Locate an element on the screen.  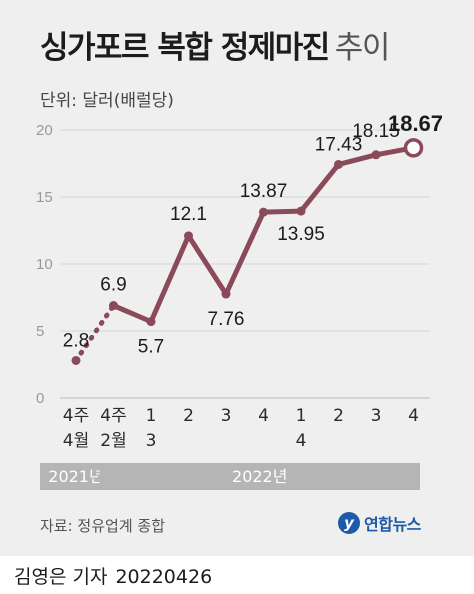
data-point-highlight is located at coordinates (413, 148).